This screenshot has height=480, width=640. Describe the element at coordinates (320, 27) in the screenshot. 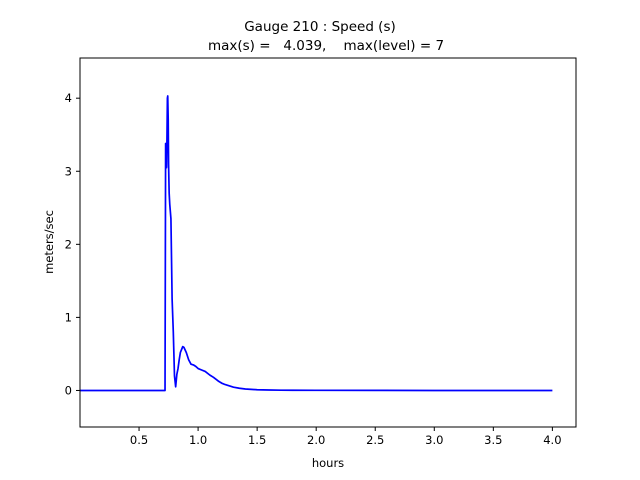

I see `chart-title: Gauge 210 : Speed (s)` at that location.